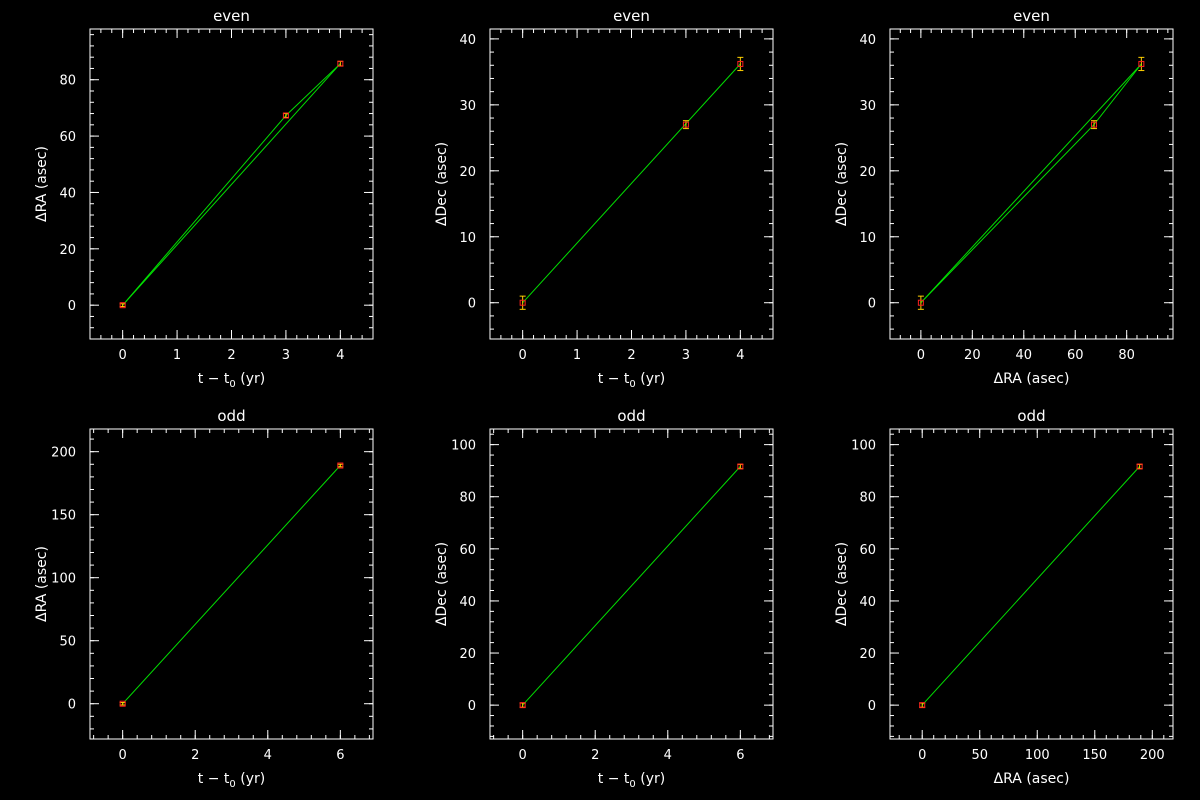 The width and height of the screenshot is (1200, 800). I want to click on x-tick-label: 1, so click(577, 355).